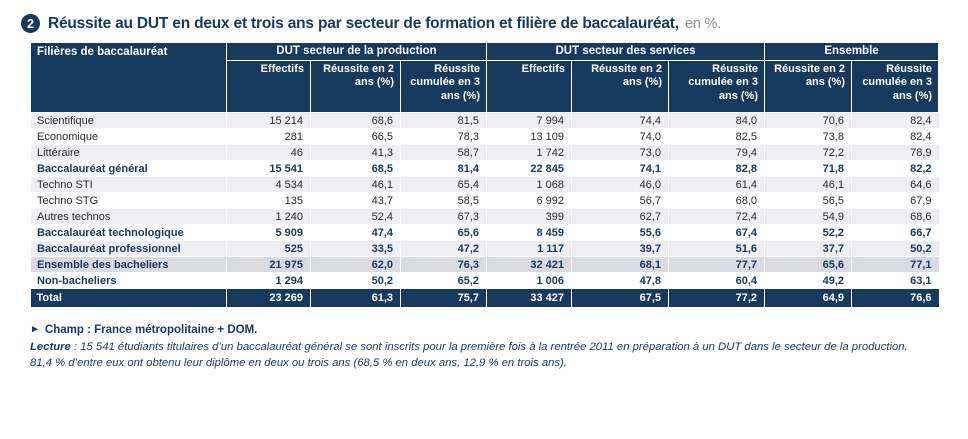  Describe the element at coordinates (128, 77) in the screenshot. I see `corner-header: Filières de baccalauréat` at that location.